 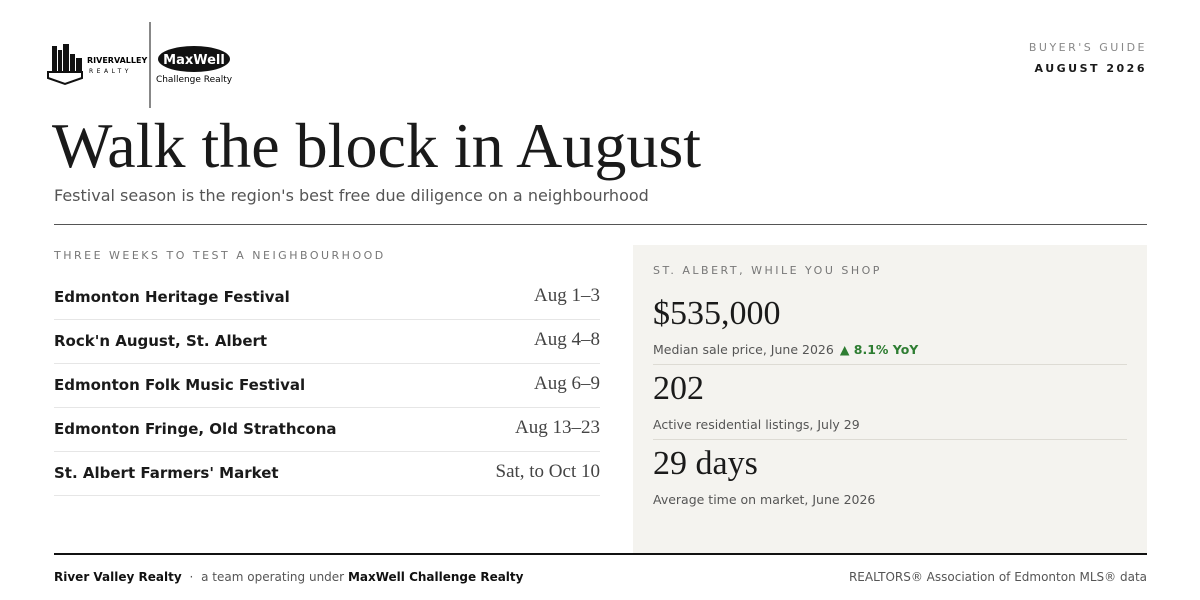 What do you see at coordinates (548, 471) in the screenshot?
I see `event-date: Sat, to Oct 10` at bounding box center [548, 471].